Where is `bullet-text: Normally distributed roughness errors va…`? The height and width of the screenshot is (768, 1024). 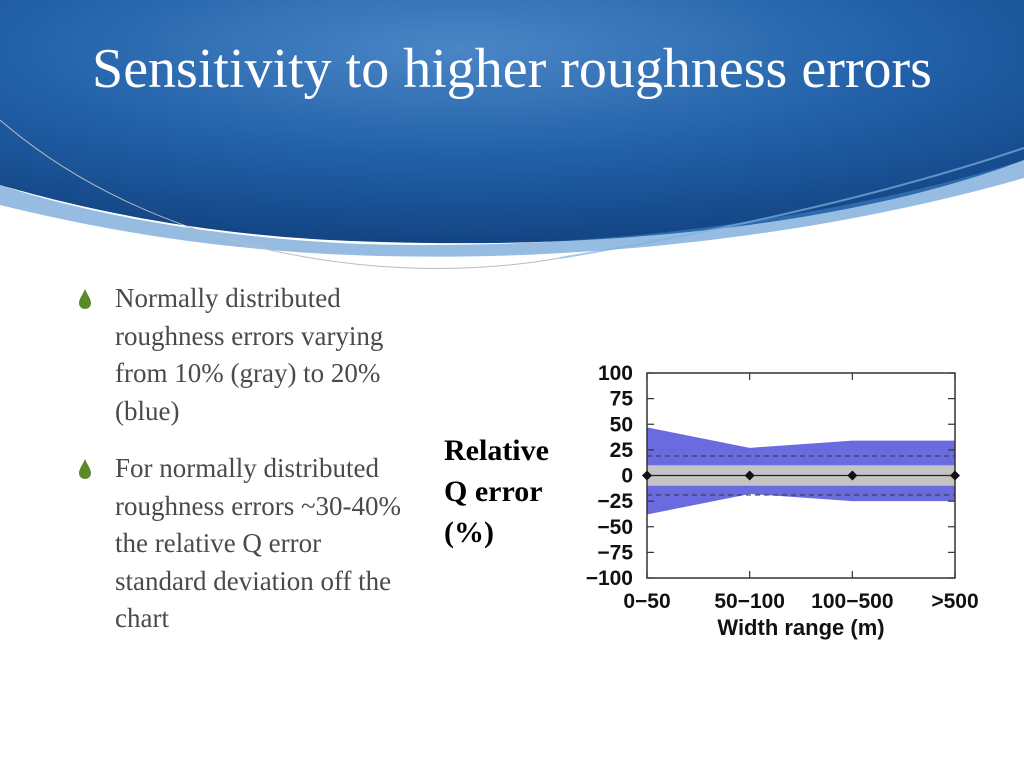
bullet-text: Normally distributed roughness errors va… is located at coordinates (249, 354).